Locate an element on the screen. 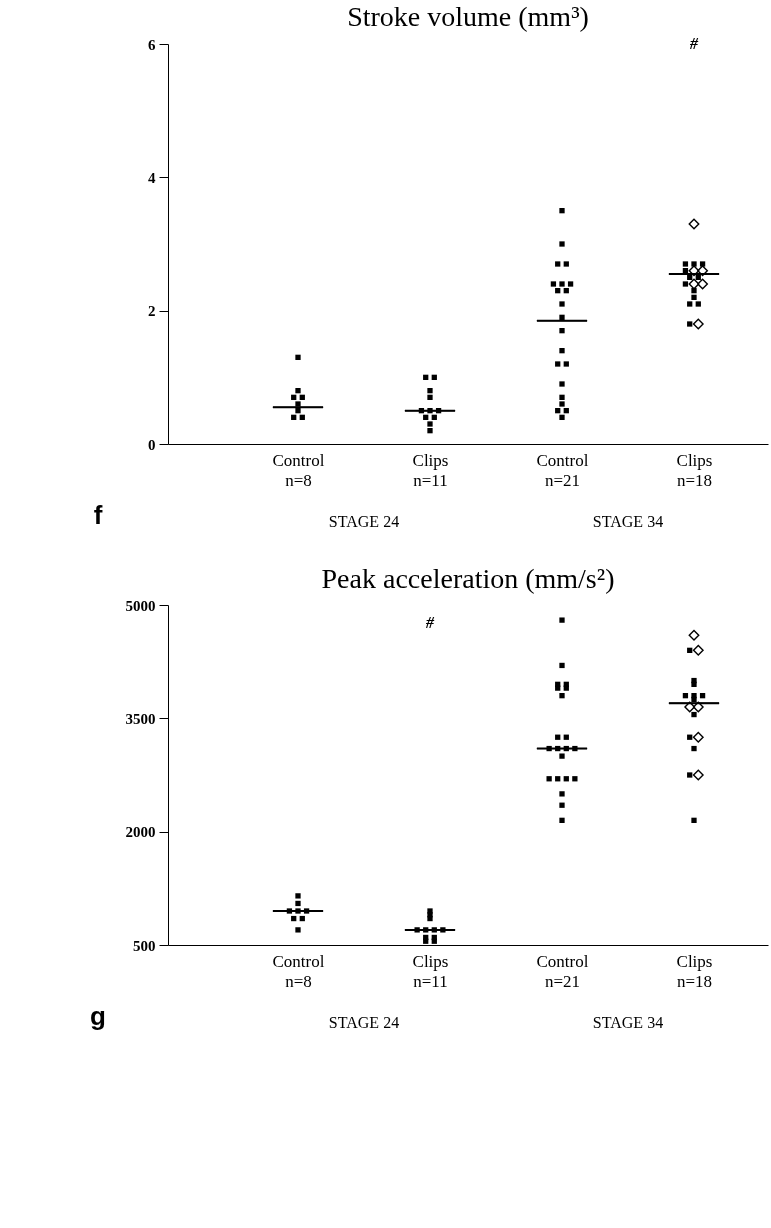 The height and width of the screenshot is (1228, 771). y-tick-label: 6 is located at coordinates (152, 44).